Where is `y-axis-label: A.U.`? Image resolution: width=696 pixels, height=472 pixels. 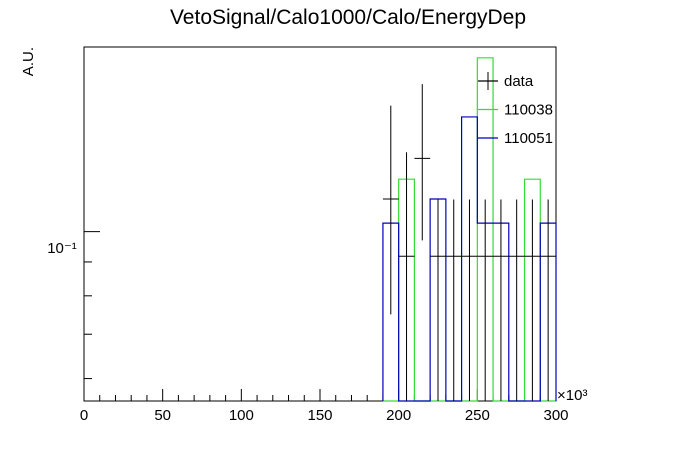
y-axis-label: A.U. is located at coordinates (28, 61).